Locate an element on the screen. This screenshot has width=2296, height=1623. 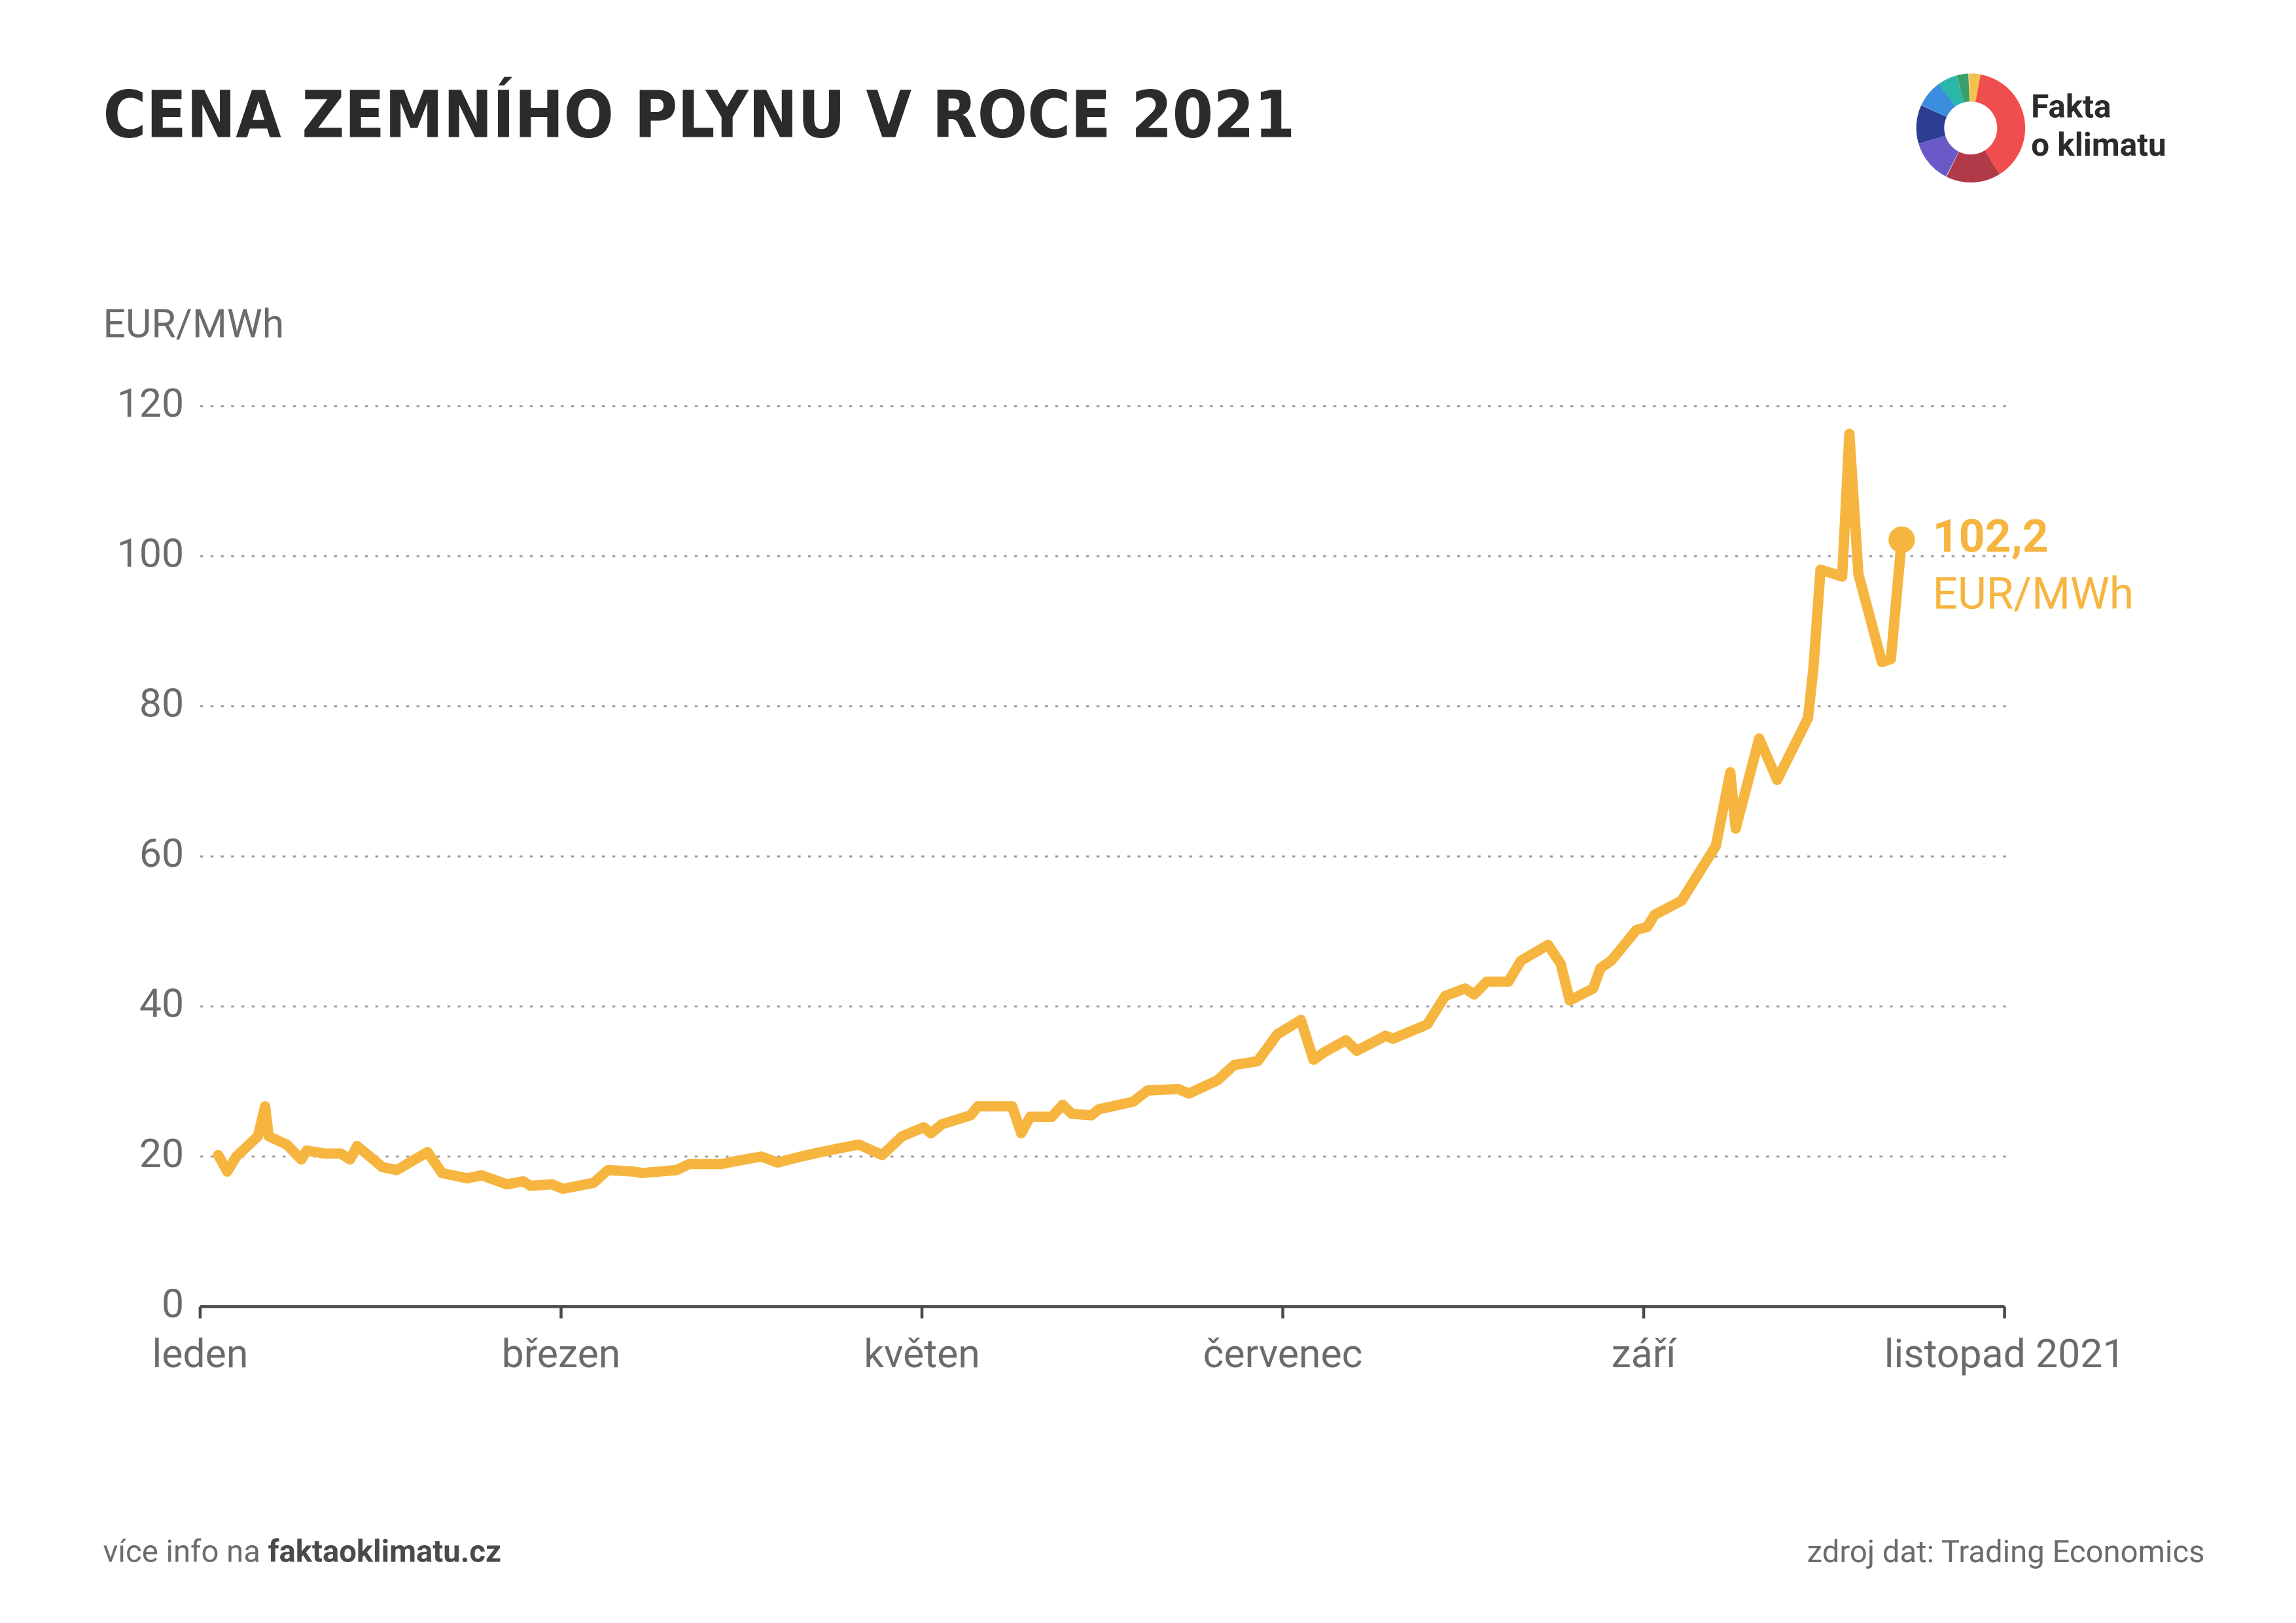
value-label-unit: EUR/MWh is located at coordinates (2034, 594).